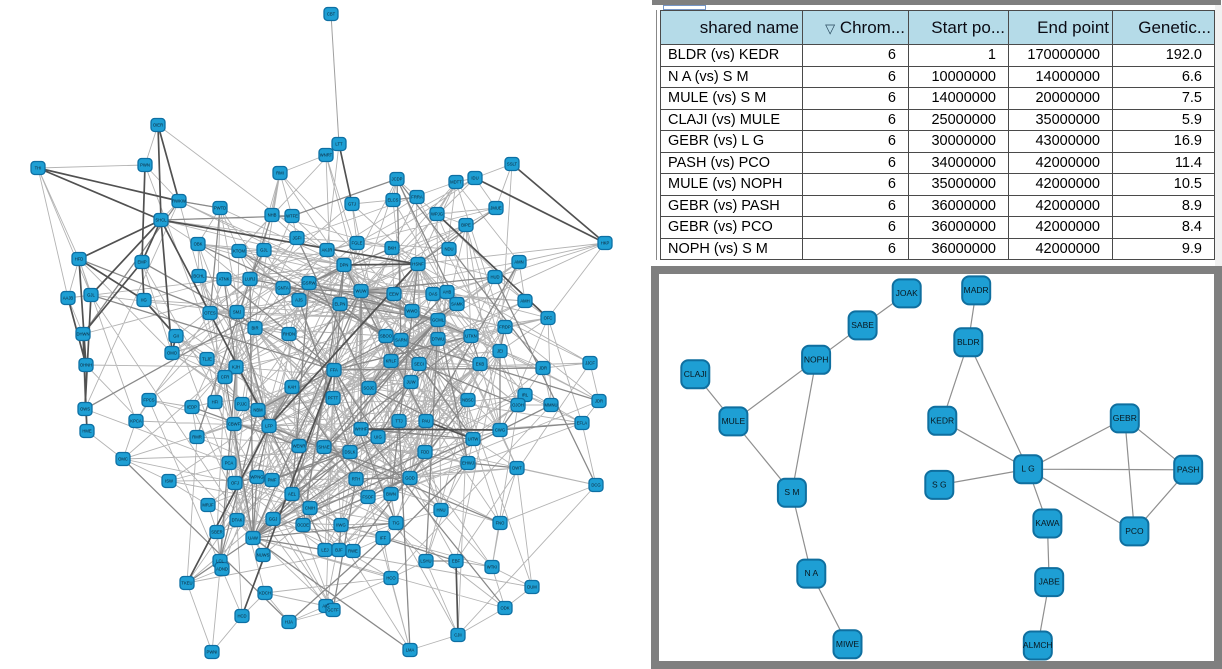  I want to click on svg-text: JJCF, so click(590, 363).